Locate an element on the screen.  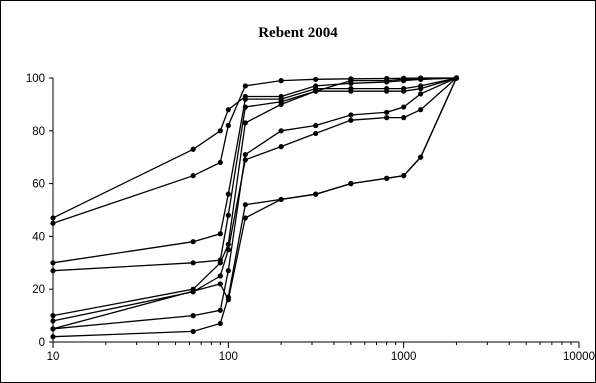
chart-title: Rebent 2004 is located at coordinates (298, 33).